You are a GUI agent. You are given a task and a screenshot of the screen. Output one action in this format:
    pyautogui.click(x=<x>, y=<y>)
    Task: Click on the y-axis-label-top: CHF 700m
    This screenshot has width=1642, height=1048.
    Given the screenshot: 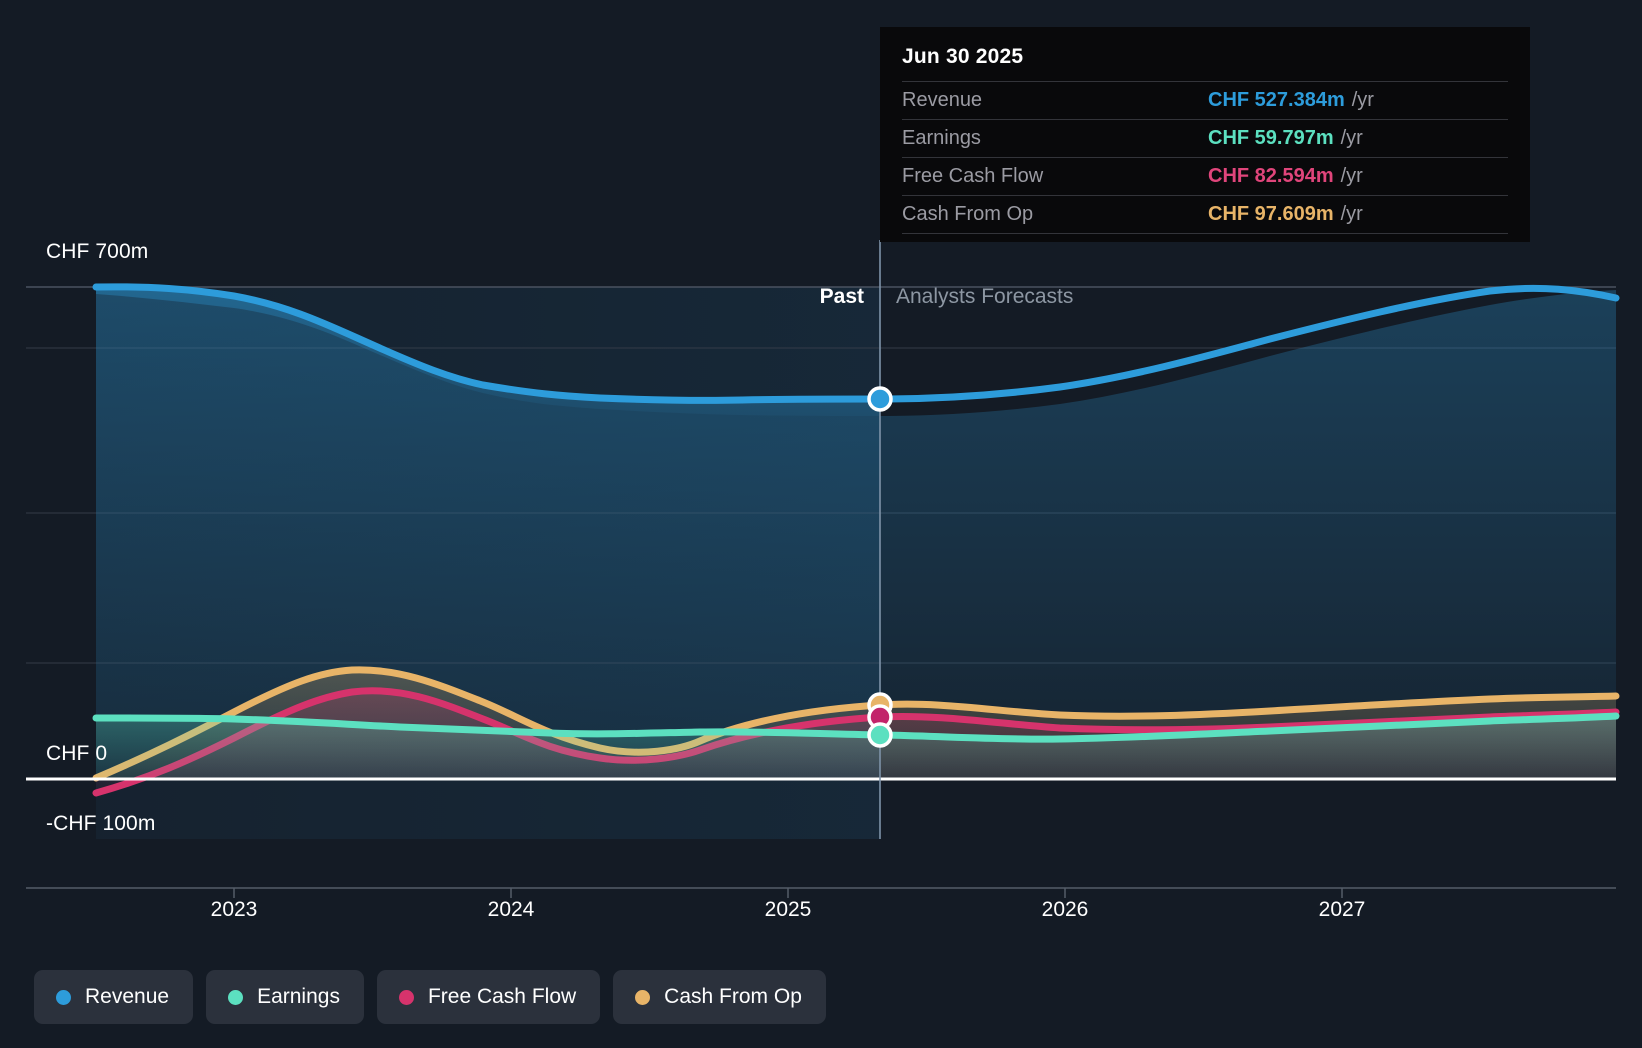 What is the action you would take?
    pyautogui.click(x=97, y=251)
    